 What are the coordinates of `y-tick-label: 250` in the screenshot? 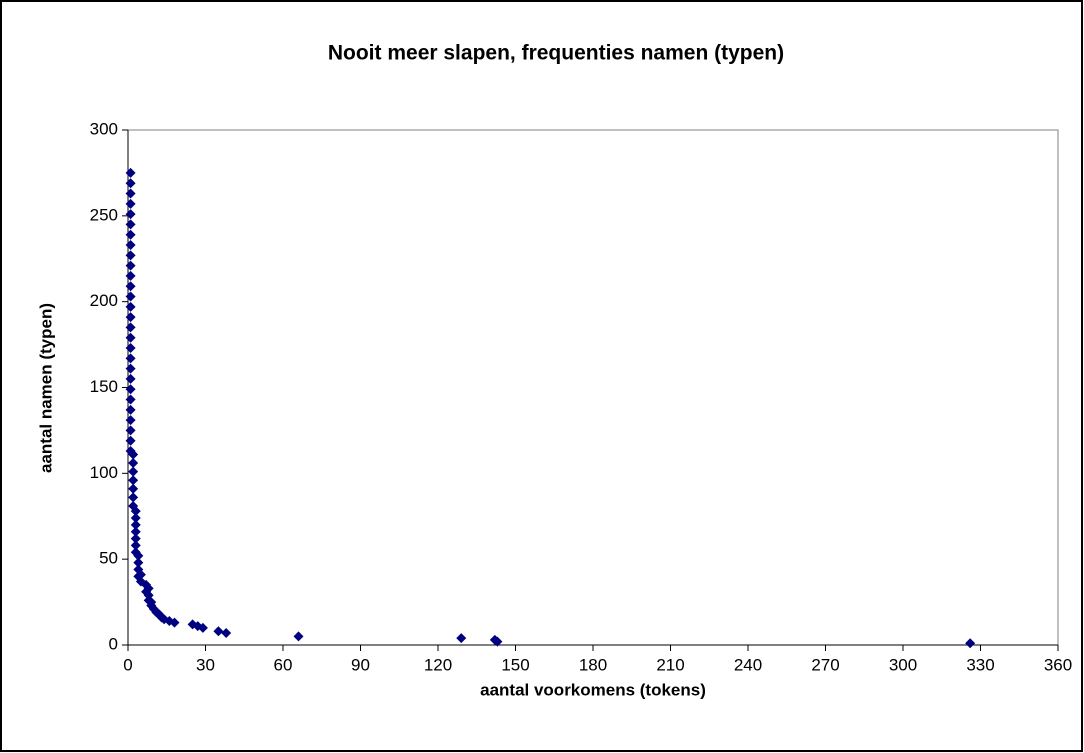 It's located at (104, 214).